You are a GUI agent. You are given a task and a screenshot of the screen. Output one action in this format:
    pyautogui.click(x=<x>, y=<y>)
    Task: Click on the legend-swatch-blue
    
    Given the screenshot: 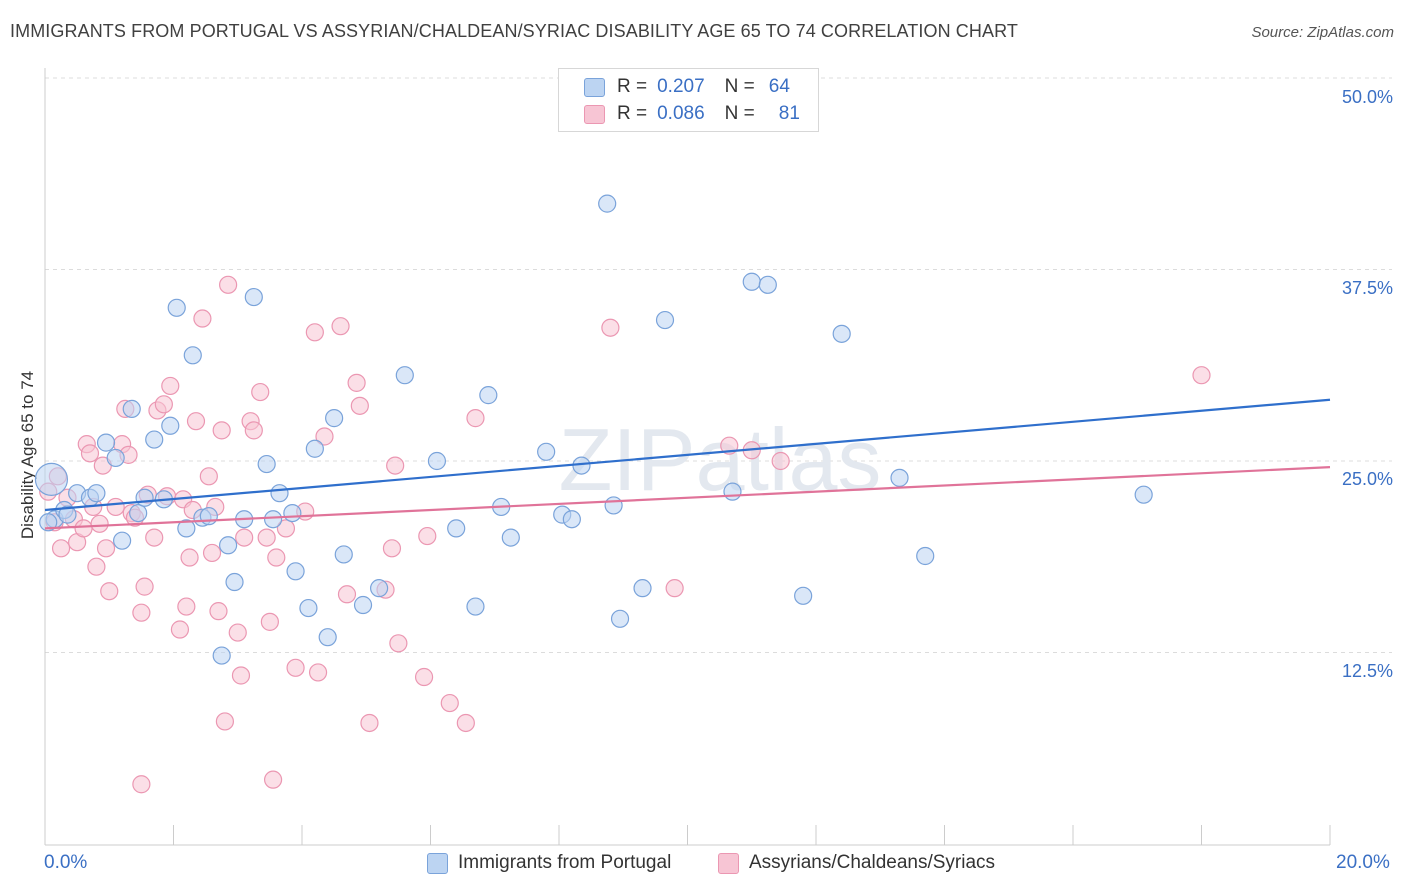 What is the action you would take?
    pyautogui.click(x=594, y=87)
    